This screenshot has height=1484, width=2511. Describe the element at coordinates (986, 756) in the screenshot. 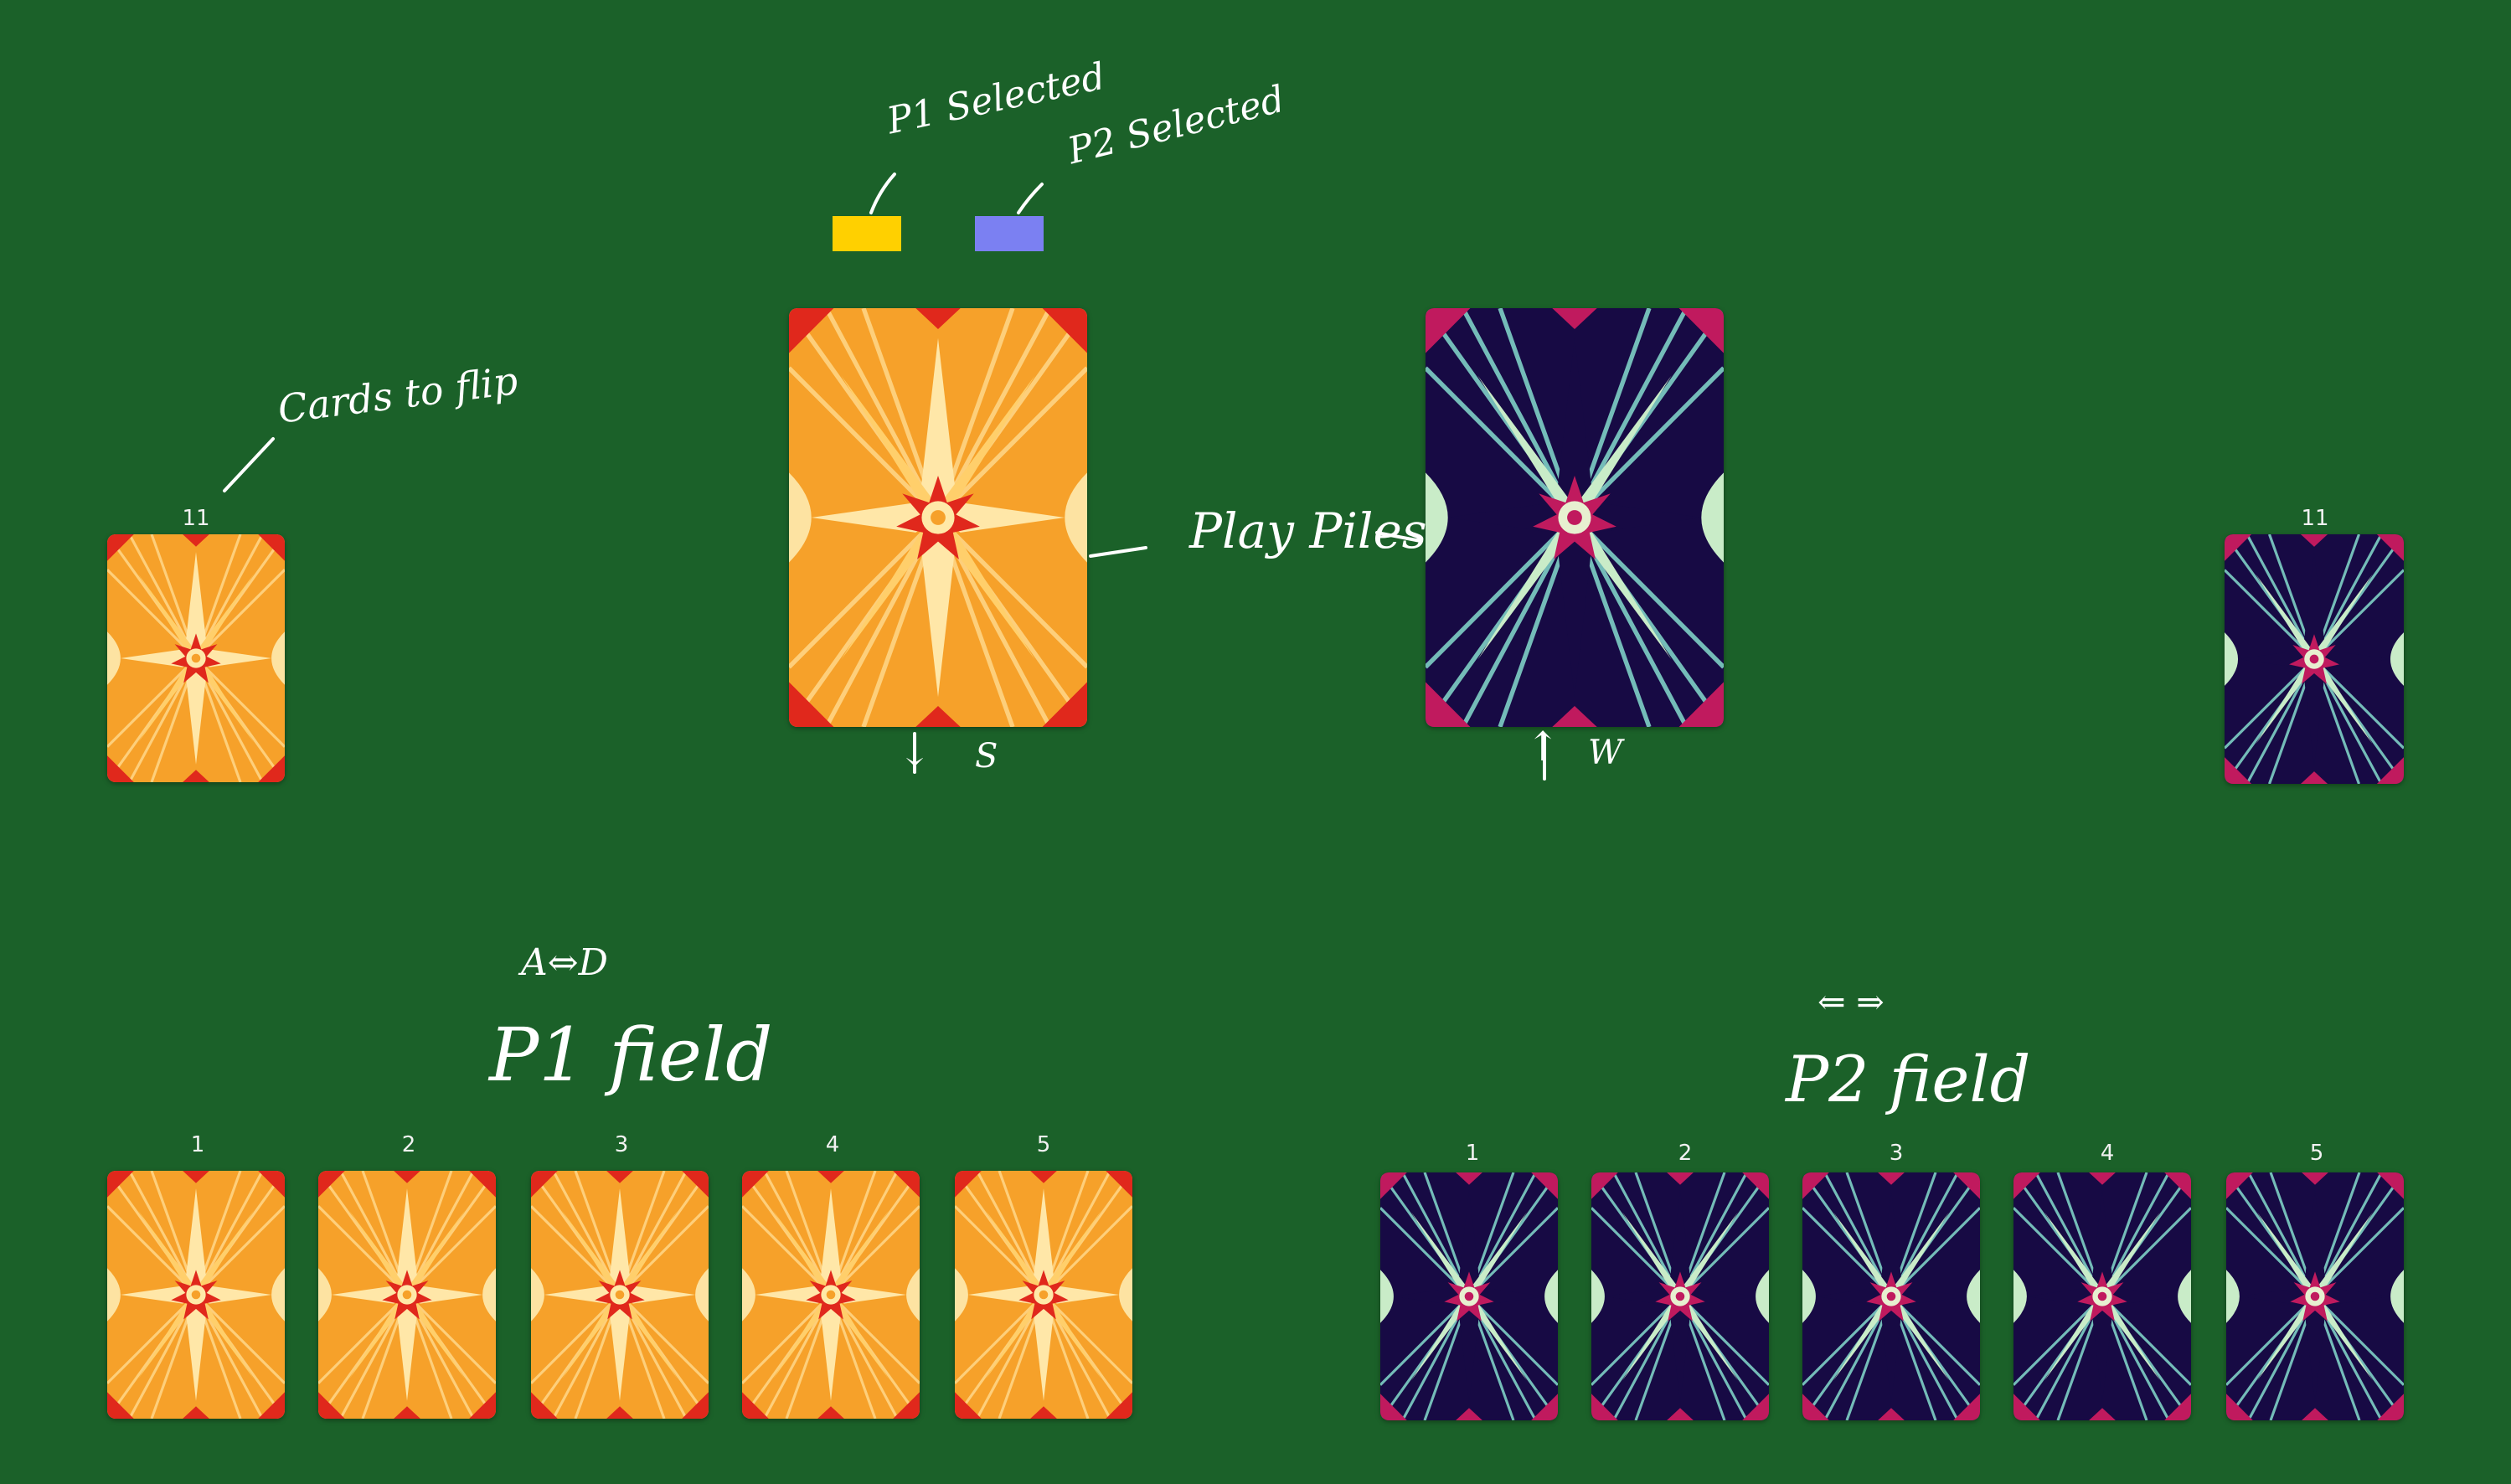

I see `p1-play-key-label: S` at that location.